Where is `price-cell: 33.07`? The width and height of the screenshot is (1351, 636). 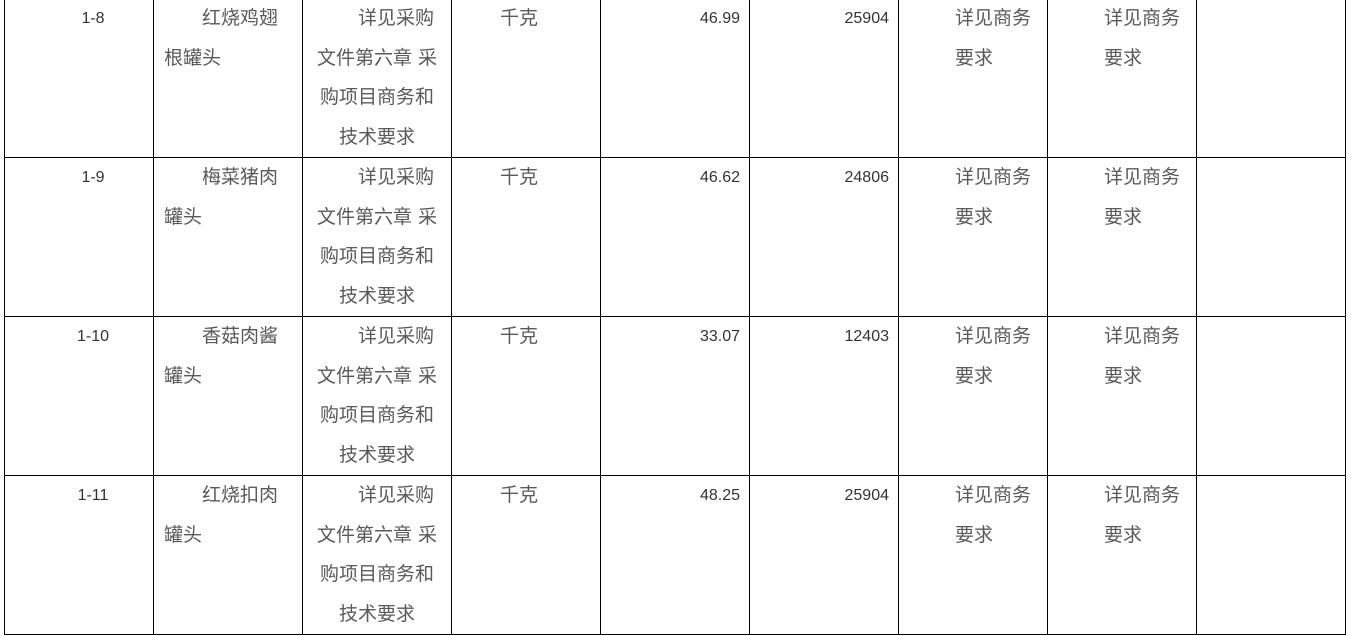
price-cell: 33.07 is located at coordinates (675, 396).